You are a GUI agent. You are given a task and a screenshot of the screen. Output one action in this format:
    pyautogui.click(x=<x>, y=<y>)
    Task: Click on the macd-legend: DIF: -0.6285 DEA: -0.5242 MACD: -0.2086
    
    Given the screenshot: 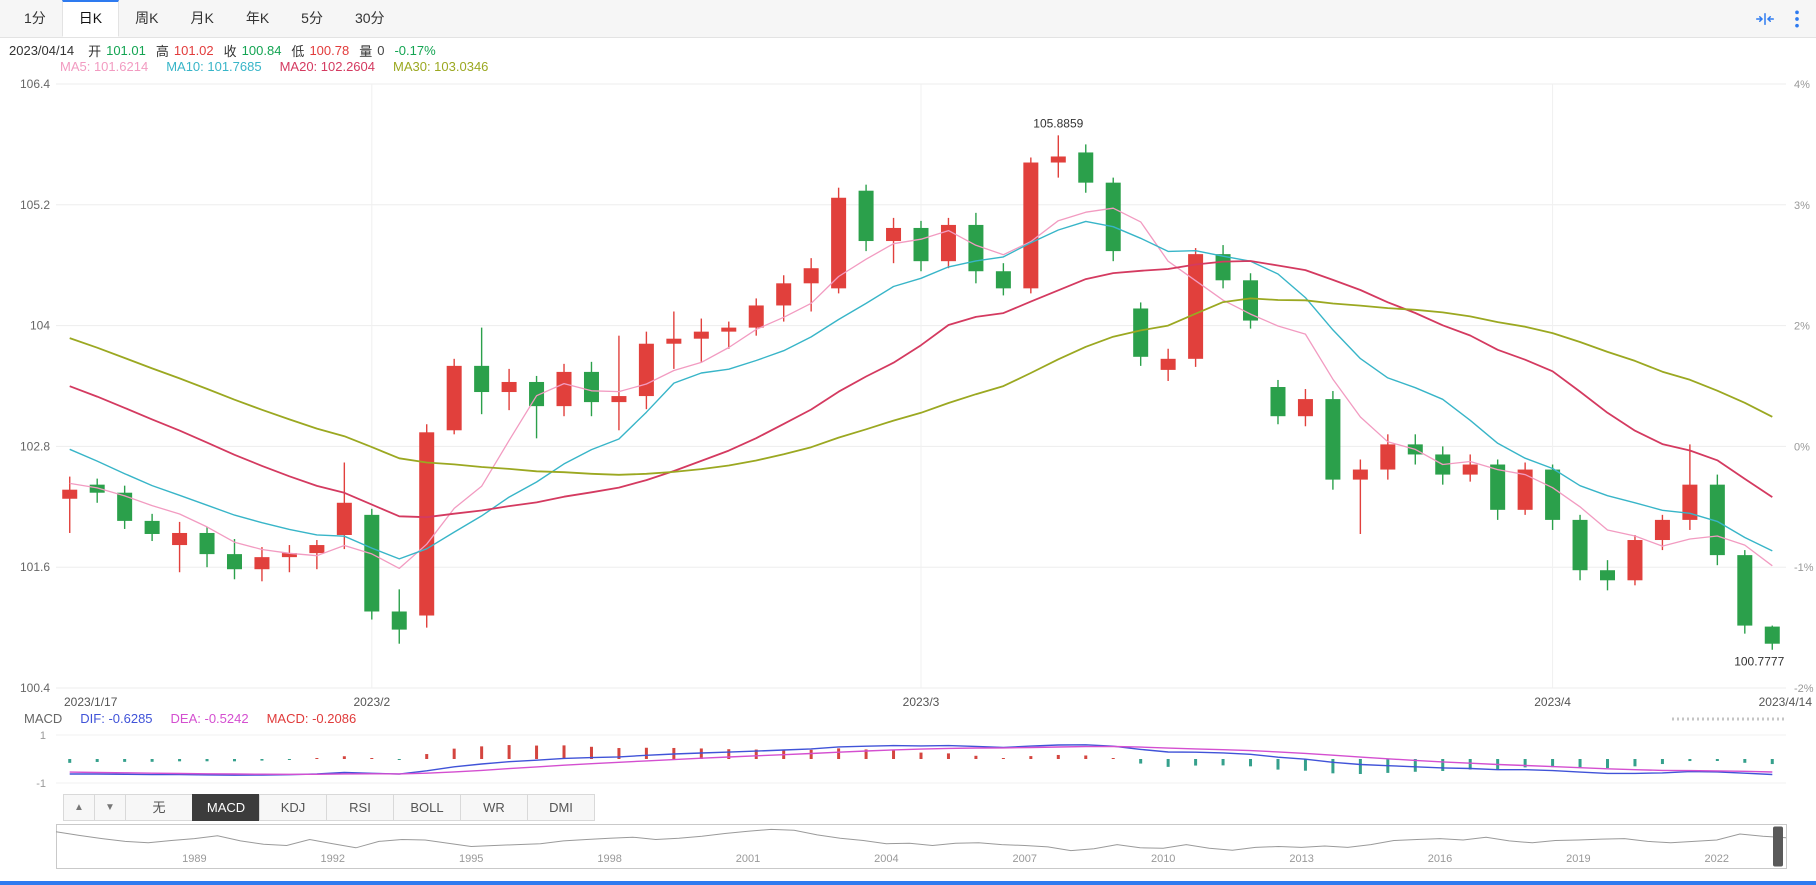 What is the action you would take?
    pyautogui.click(x=218, y=718)
    